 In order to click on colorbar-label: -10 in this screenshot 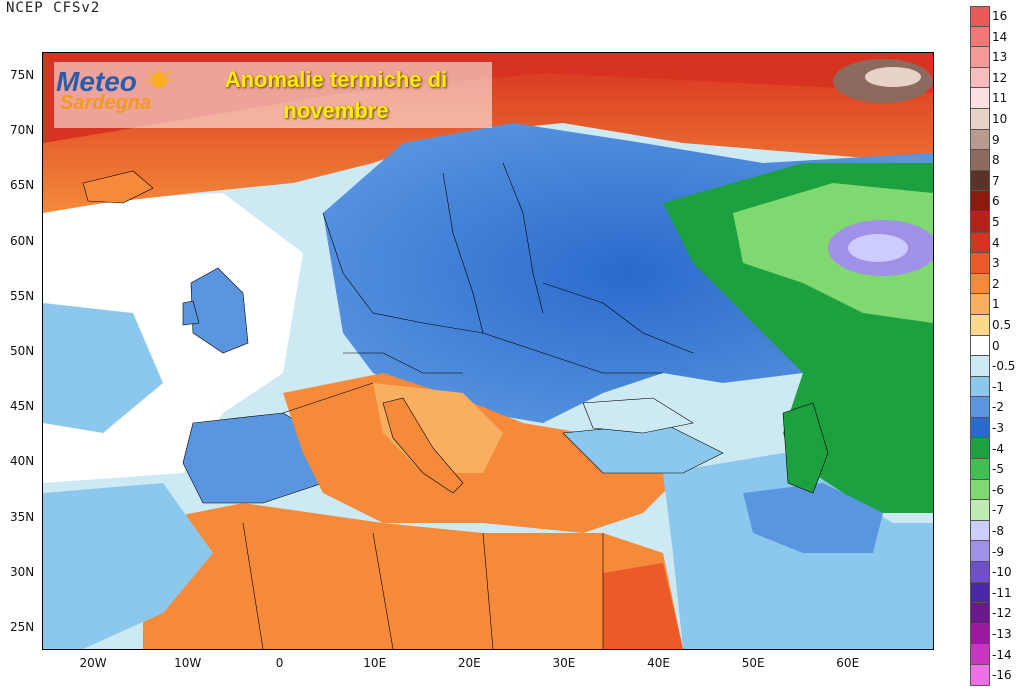, I will do `click(1002, 572)`.